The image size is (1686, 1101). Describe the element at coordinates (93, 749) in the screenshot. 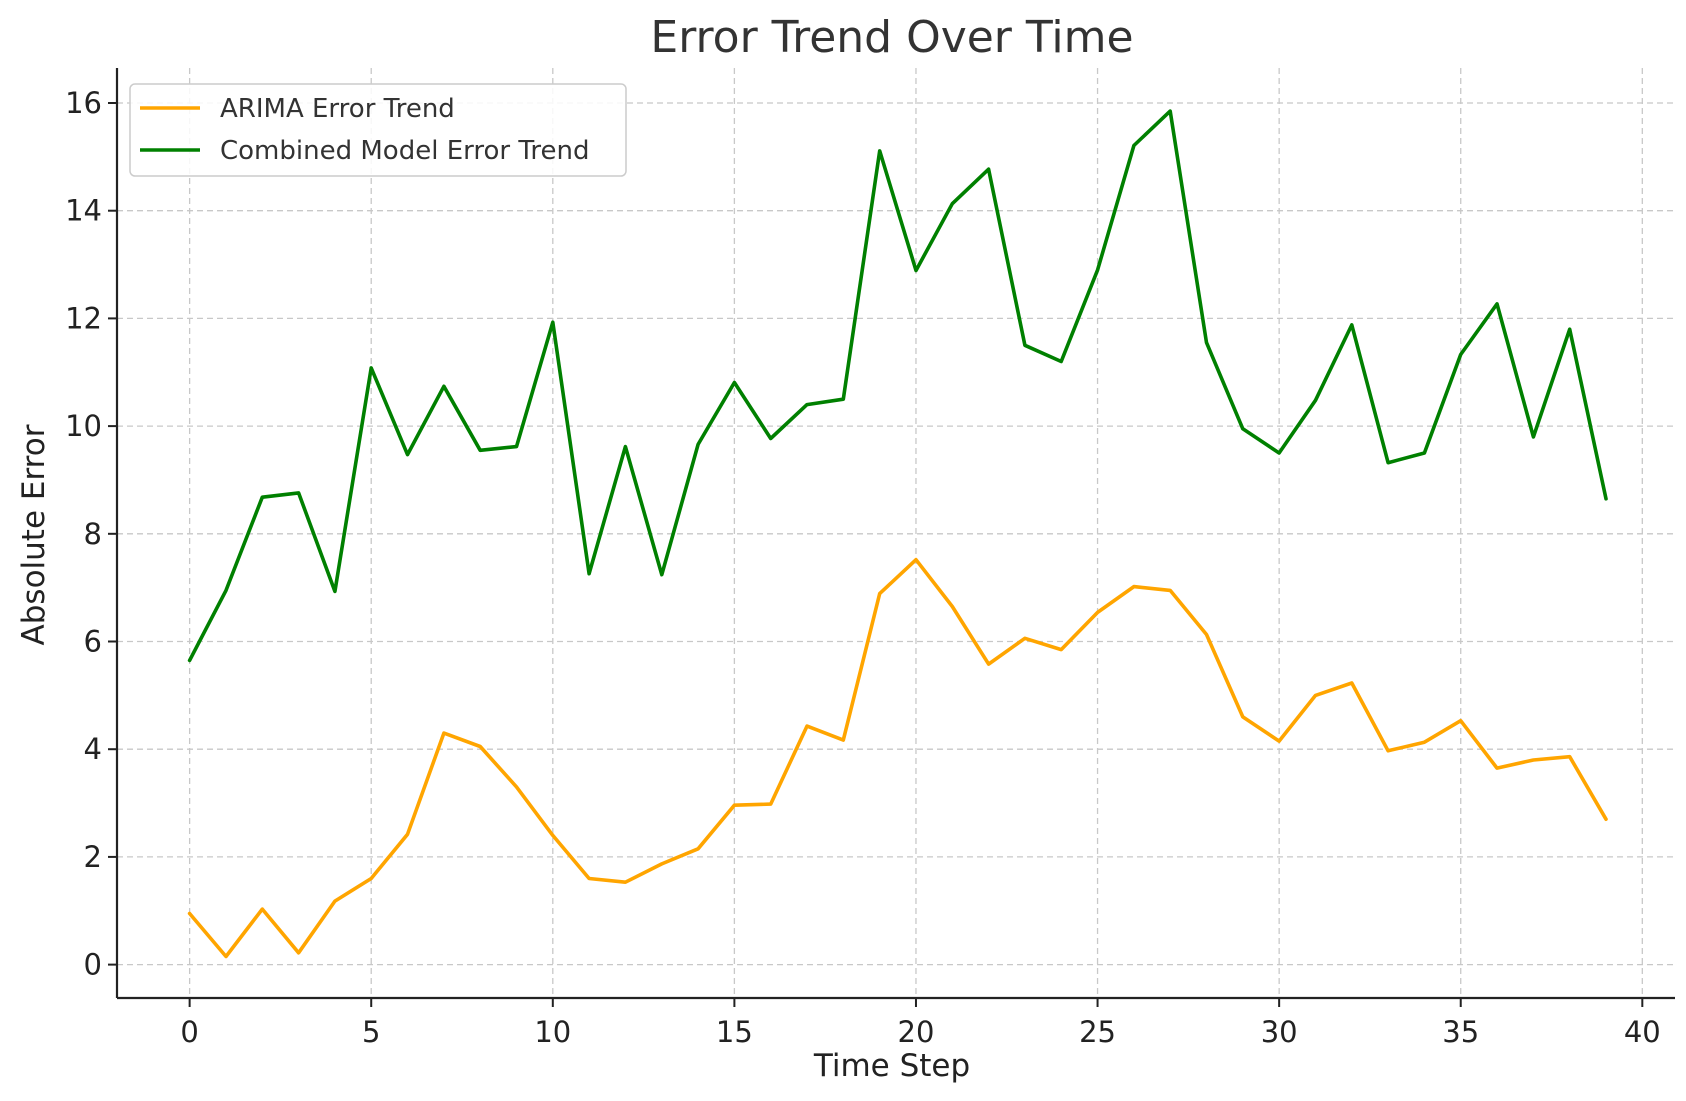

I see `y-tick-label: 4` at that location.